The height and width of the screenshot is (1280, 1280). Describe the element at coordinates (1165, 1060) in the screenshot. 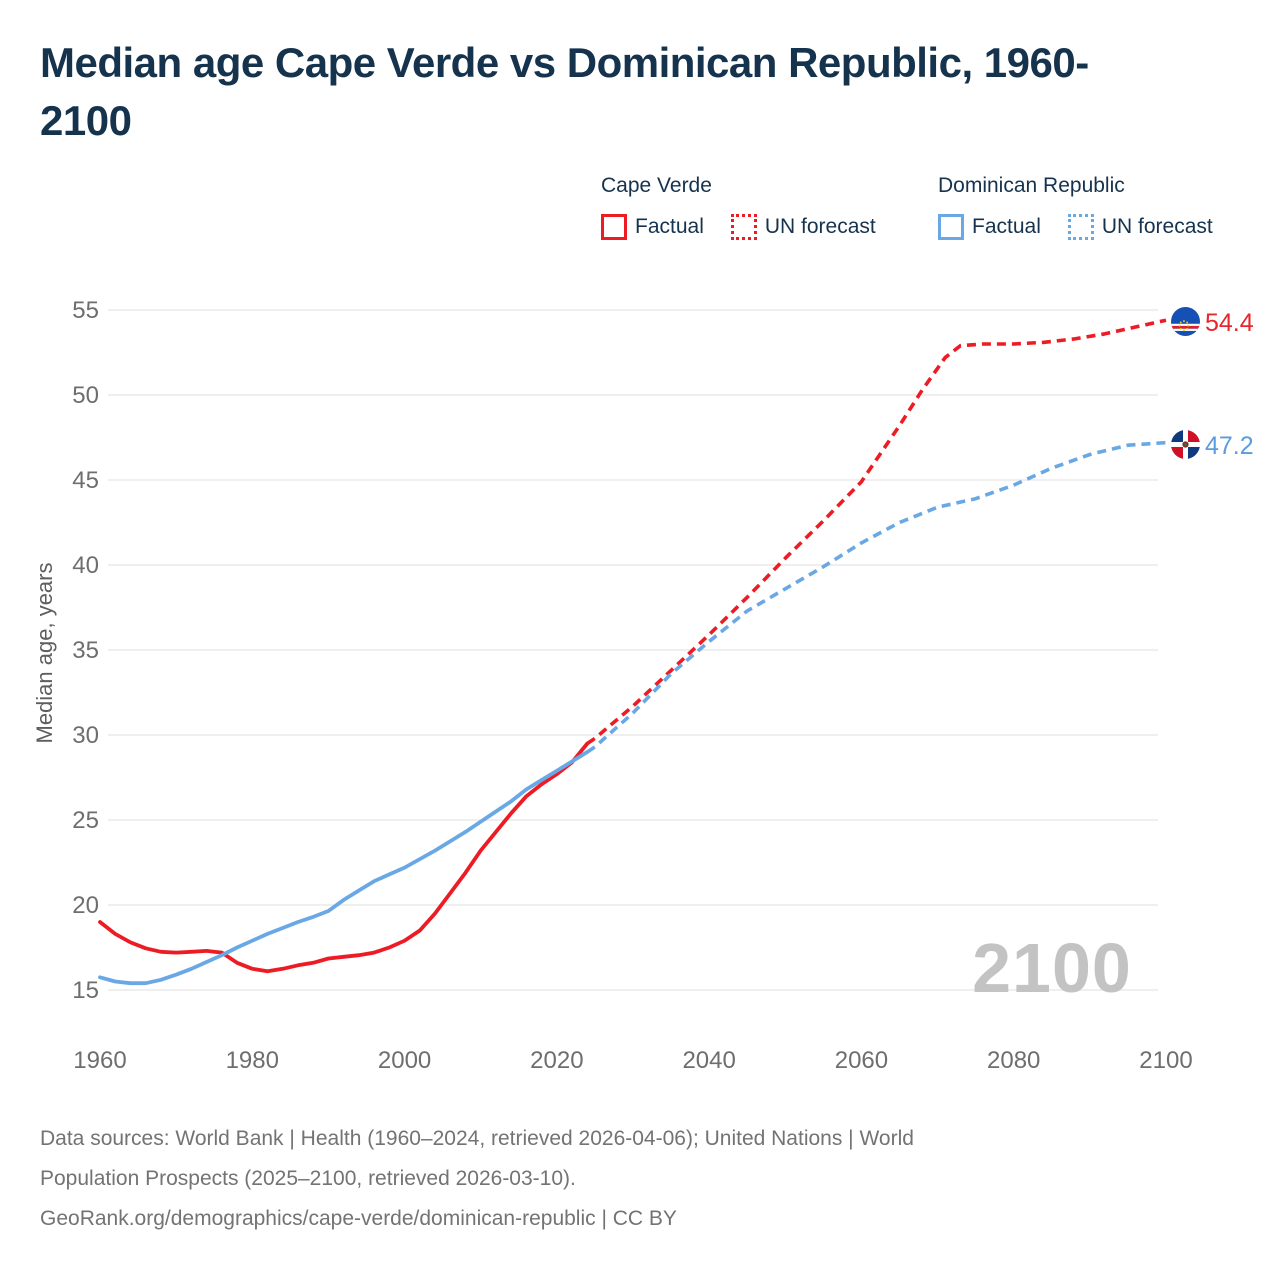

I see `svg-text: 2100` at that location.